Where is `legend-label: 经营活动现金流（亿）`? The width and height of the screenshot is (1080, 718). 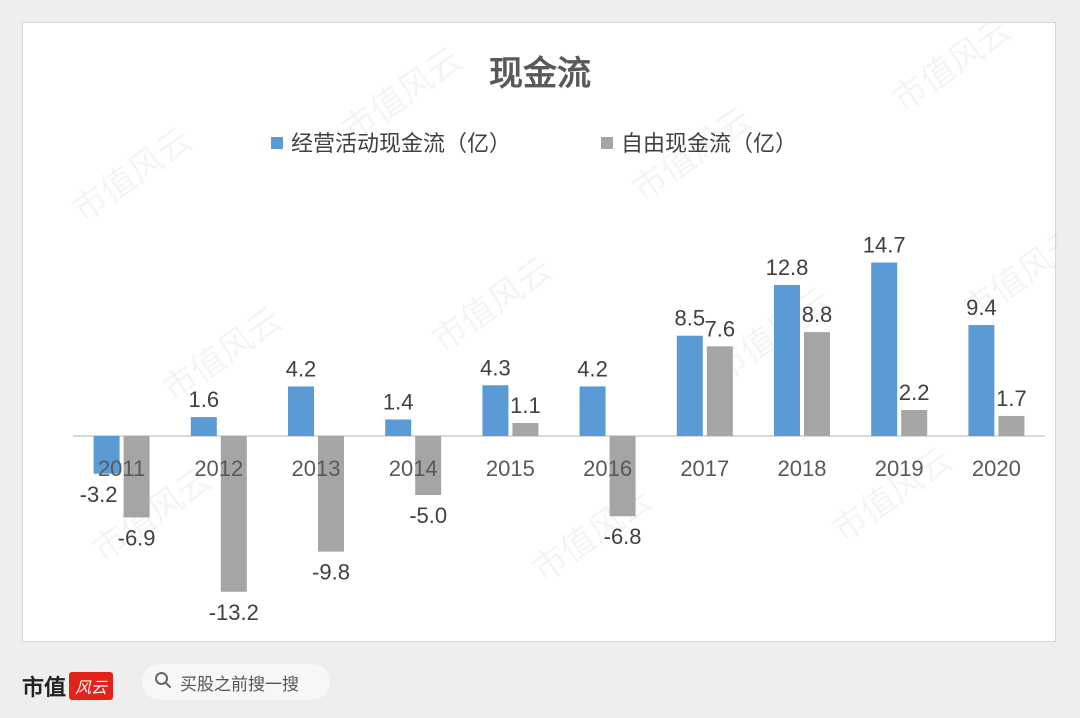
legend-label: 经营活动现金流（亿） is located at coordinates (401, 143).